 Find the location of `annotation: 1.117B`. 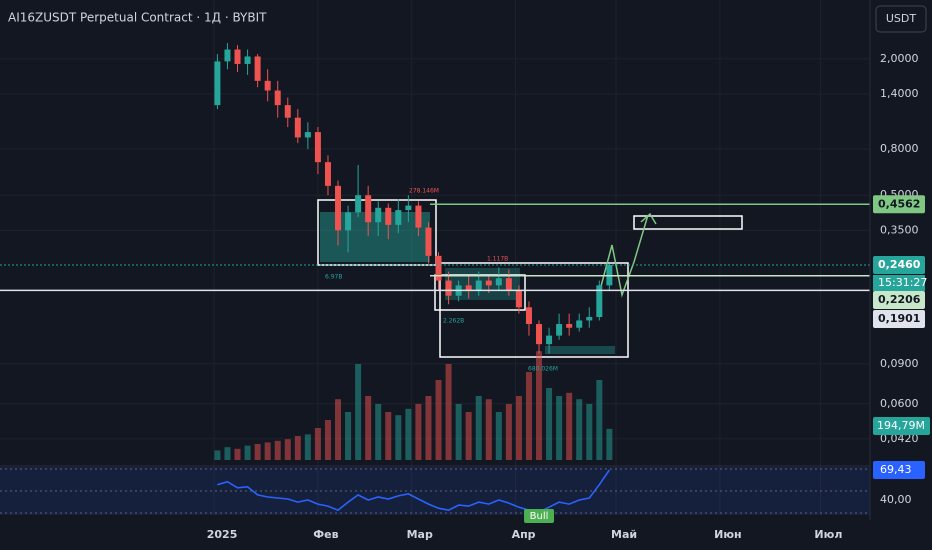

annotation: 1.117B is located at coordinates (497, 259).